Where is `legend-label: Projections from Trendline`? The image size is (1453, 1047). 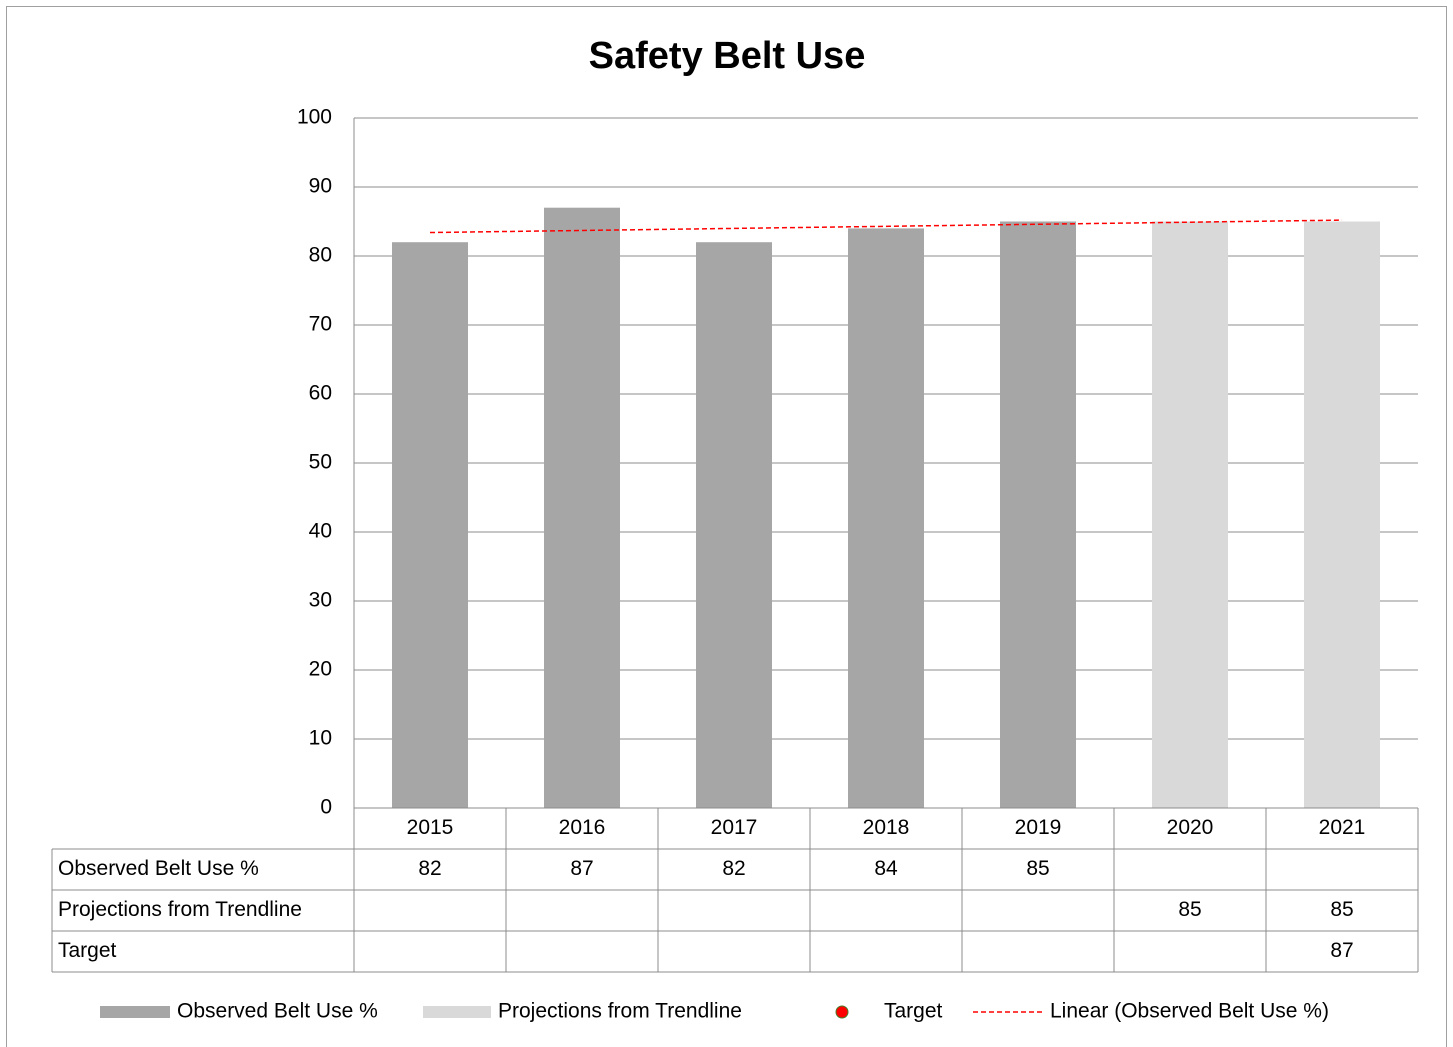
legend-label: Projections from Trendline is located at coordinates (620, 1011).